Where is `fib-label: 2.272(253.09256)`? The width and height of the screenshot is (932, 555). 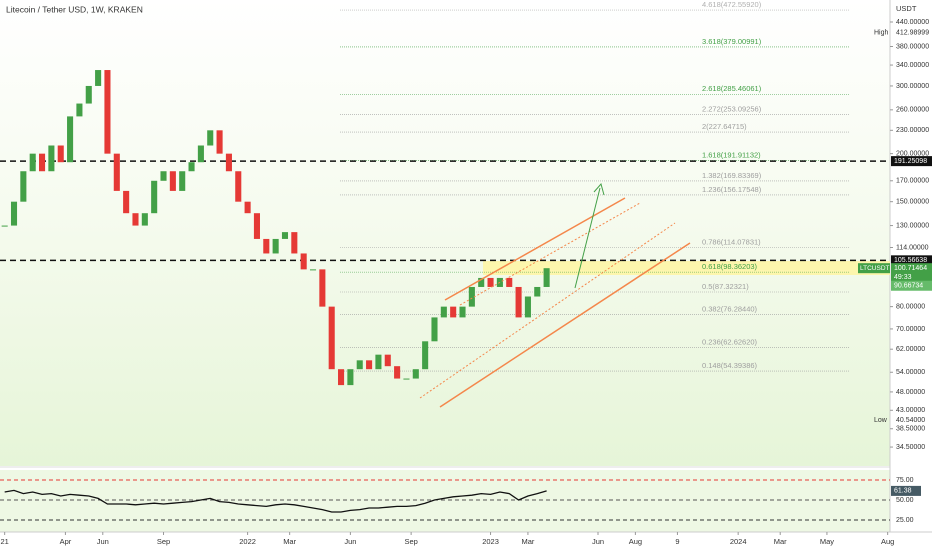
fib-label: 2.272(253.09256) is located at coordinates (732, 108).